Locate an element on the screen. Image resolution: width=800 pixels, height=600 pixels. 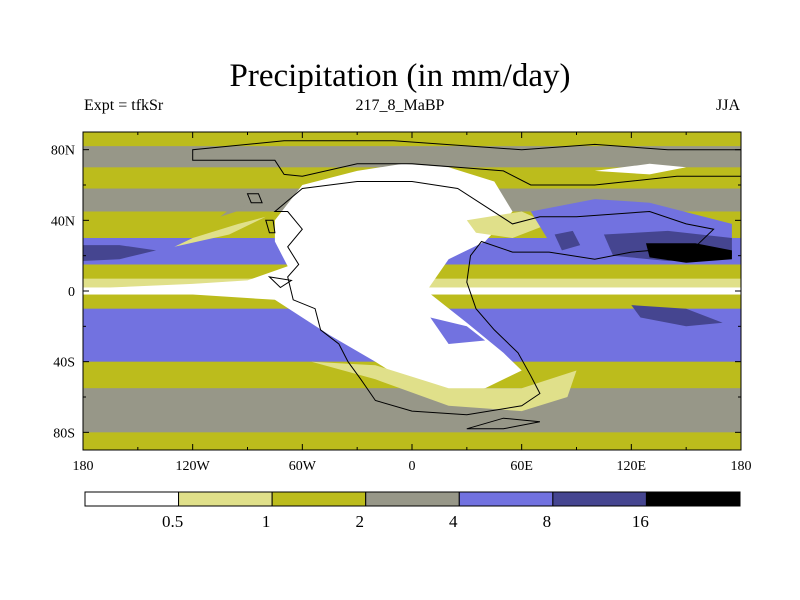
experiment-label: Expt = tfkSr is located at coordinates (124, 105).